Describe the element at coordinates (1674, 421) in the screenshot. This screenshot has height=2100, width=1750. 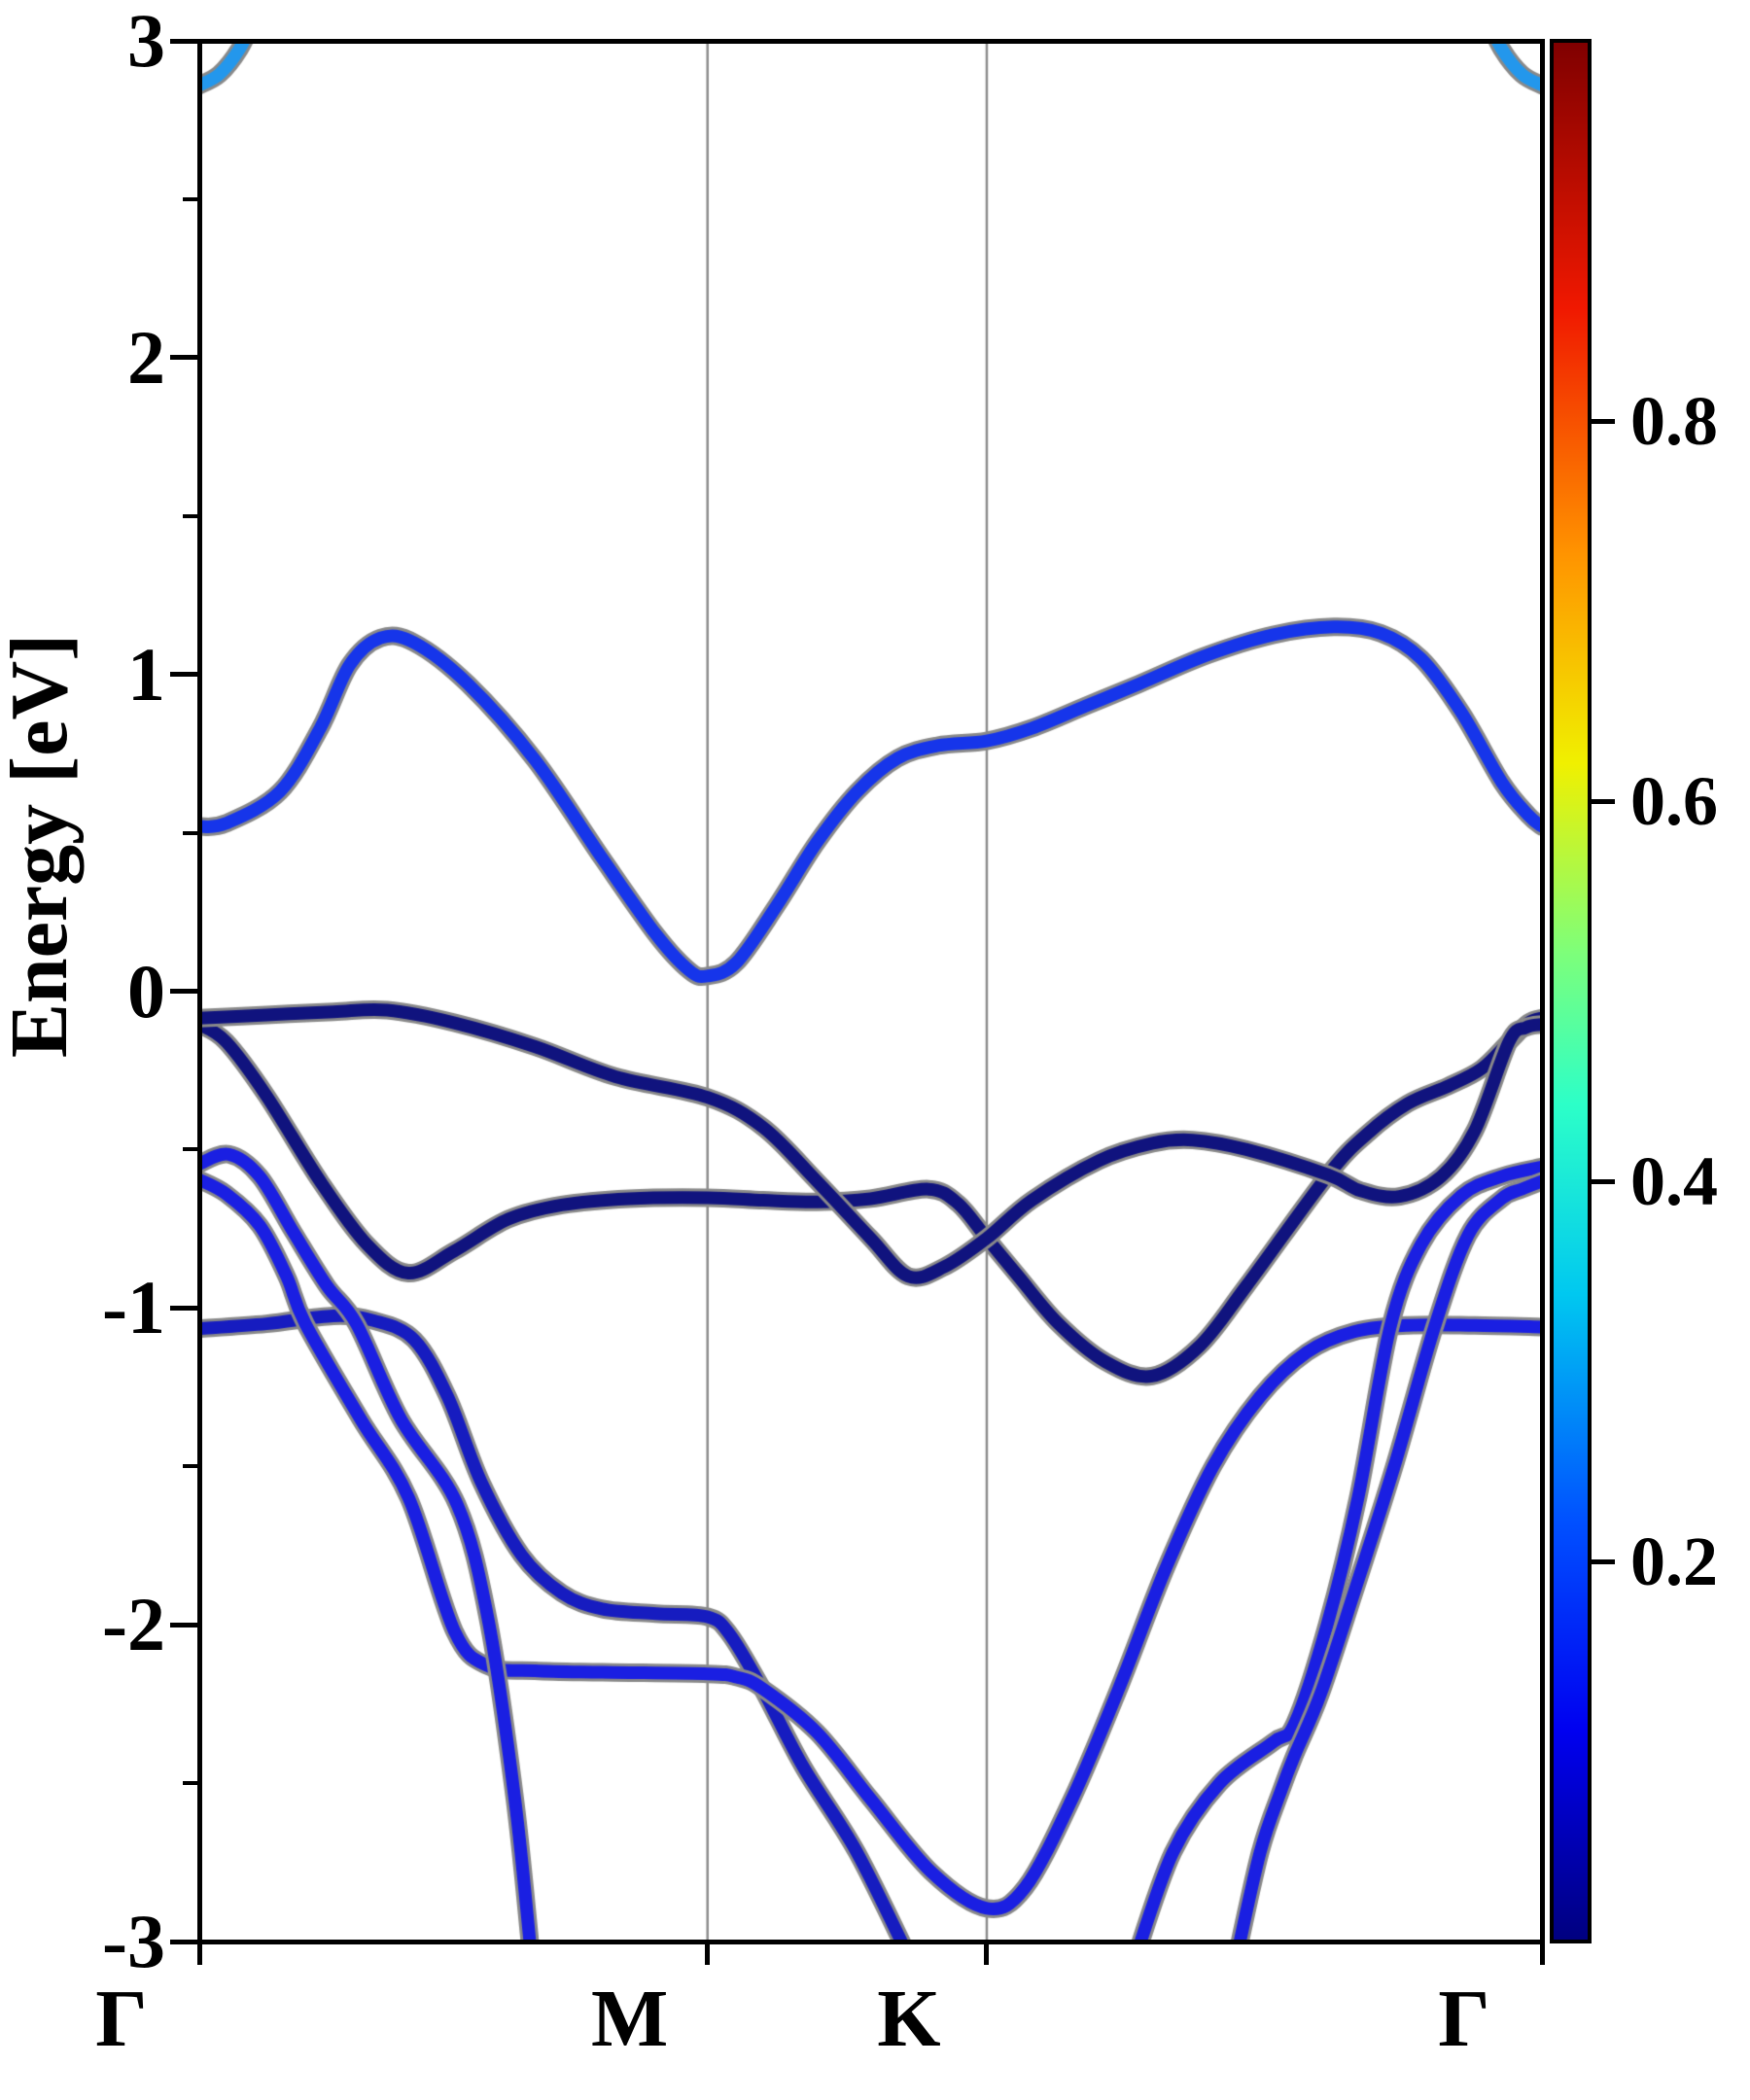
I see `colorbar-tick-label: 0.8` at that location.